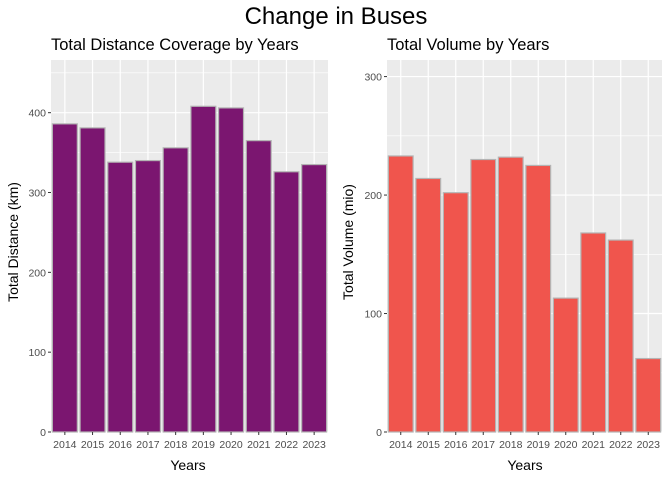 This screenshot has width=672, height=480. What do you see at coordinates (37, 194) in the screenshot?
I see `distance-y-tick-label: 300` at bounding box center [37, 194].